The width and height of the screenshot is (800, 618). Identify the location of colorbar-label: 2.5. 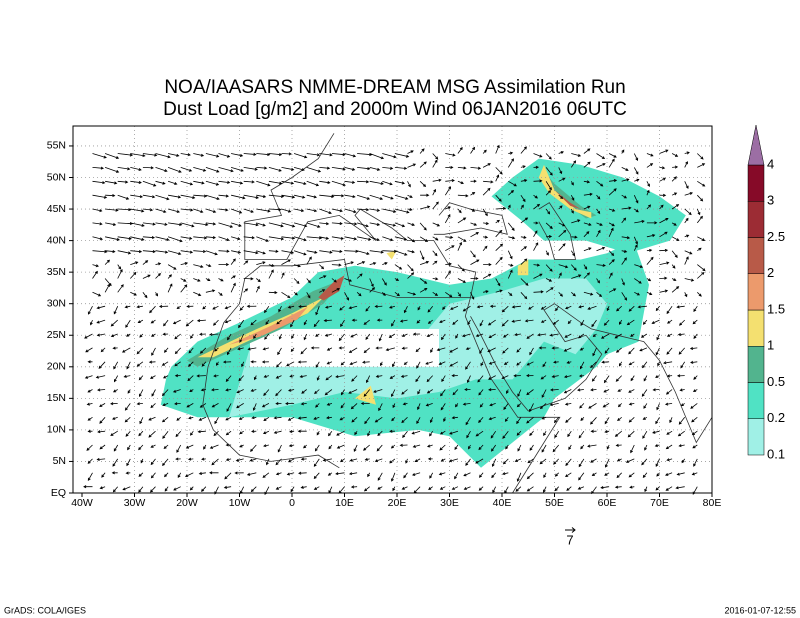
(776, 236).